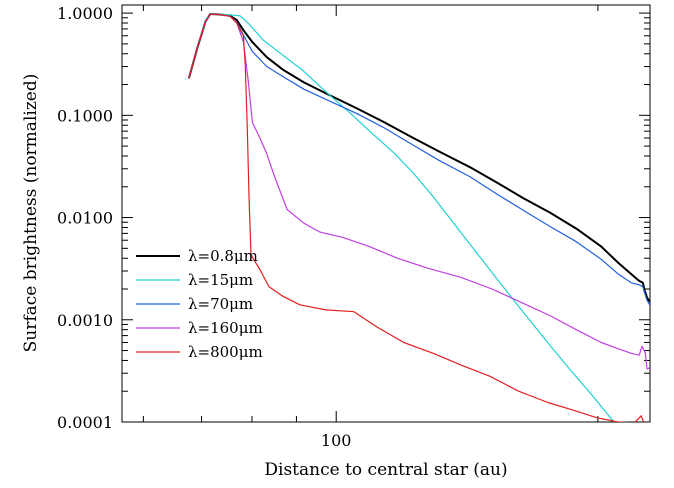  Describe the element at coordinates (85, 218) in the screenshot. I see `y-tick-label: 0.0100` at that location.